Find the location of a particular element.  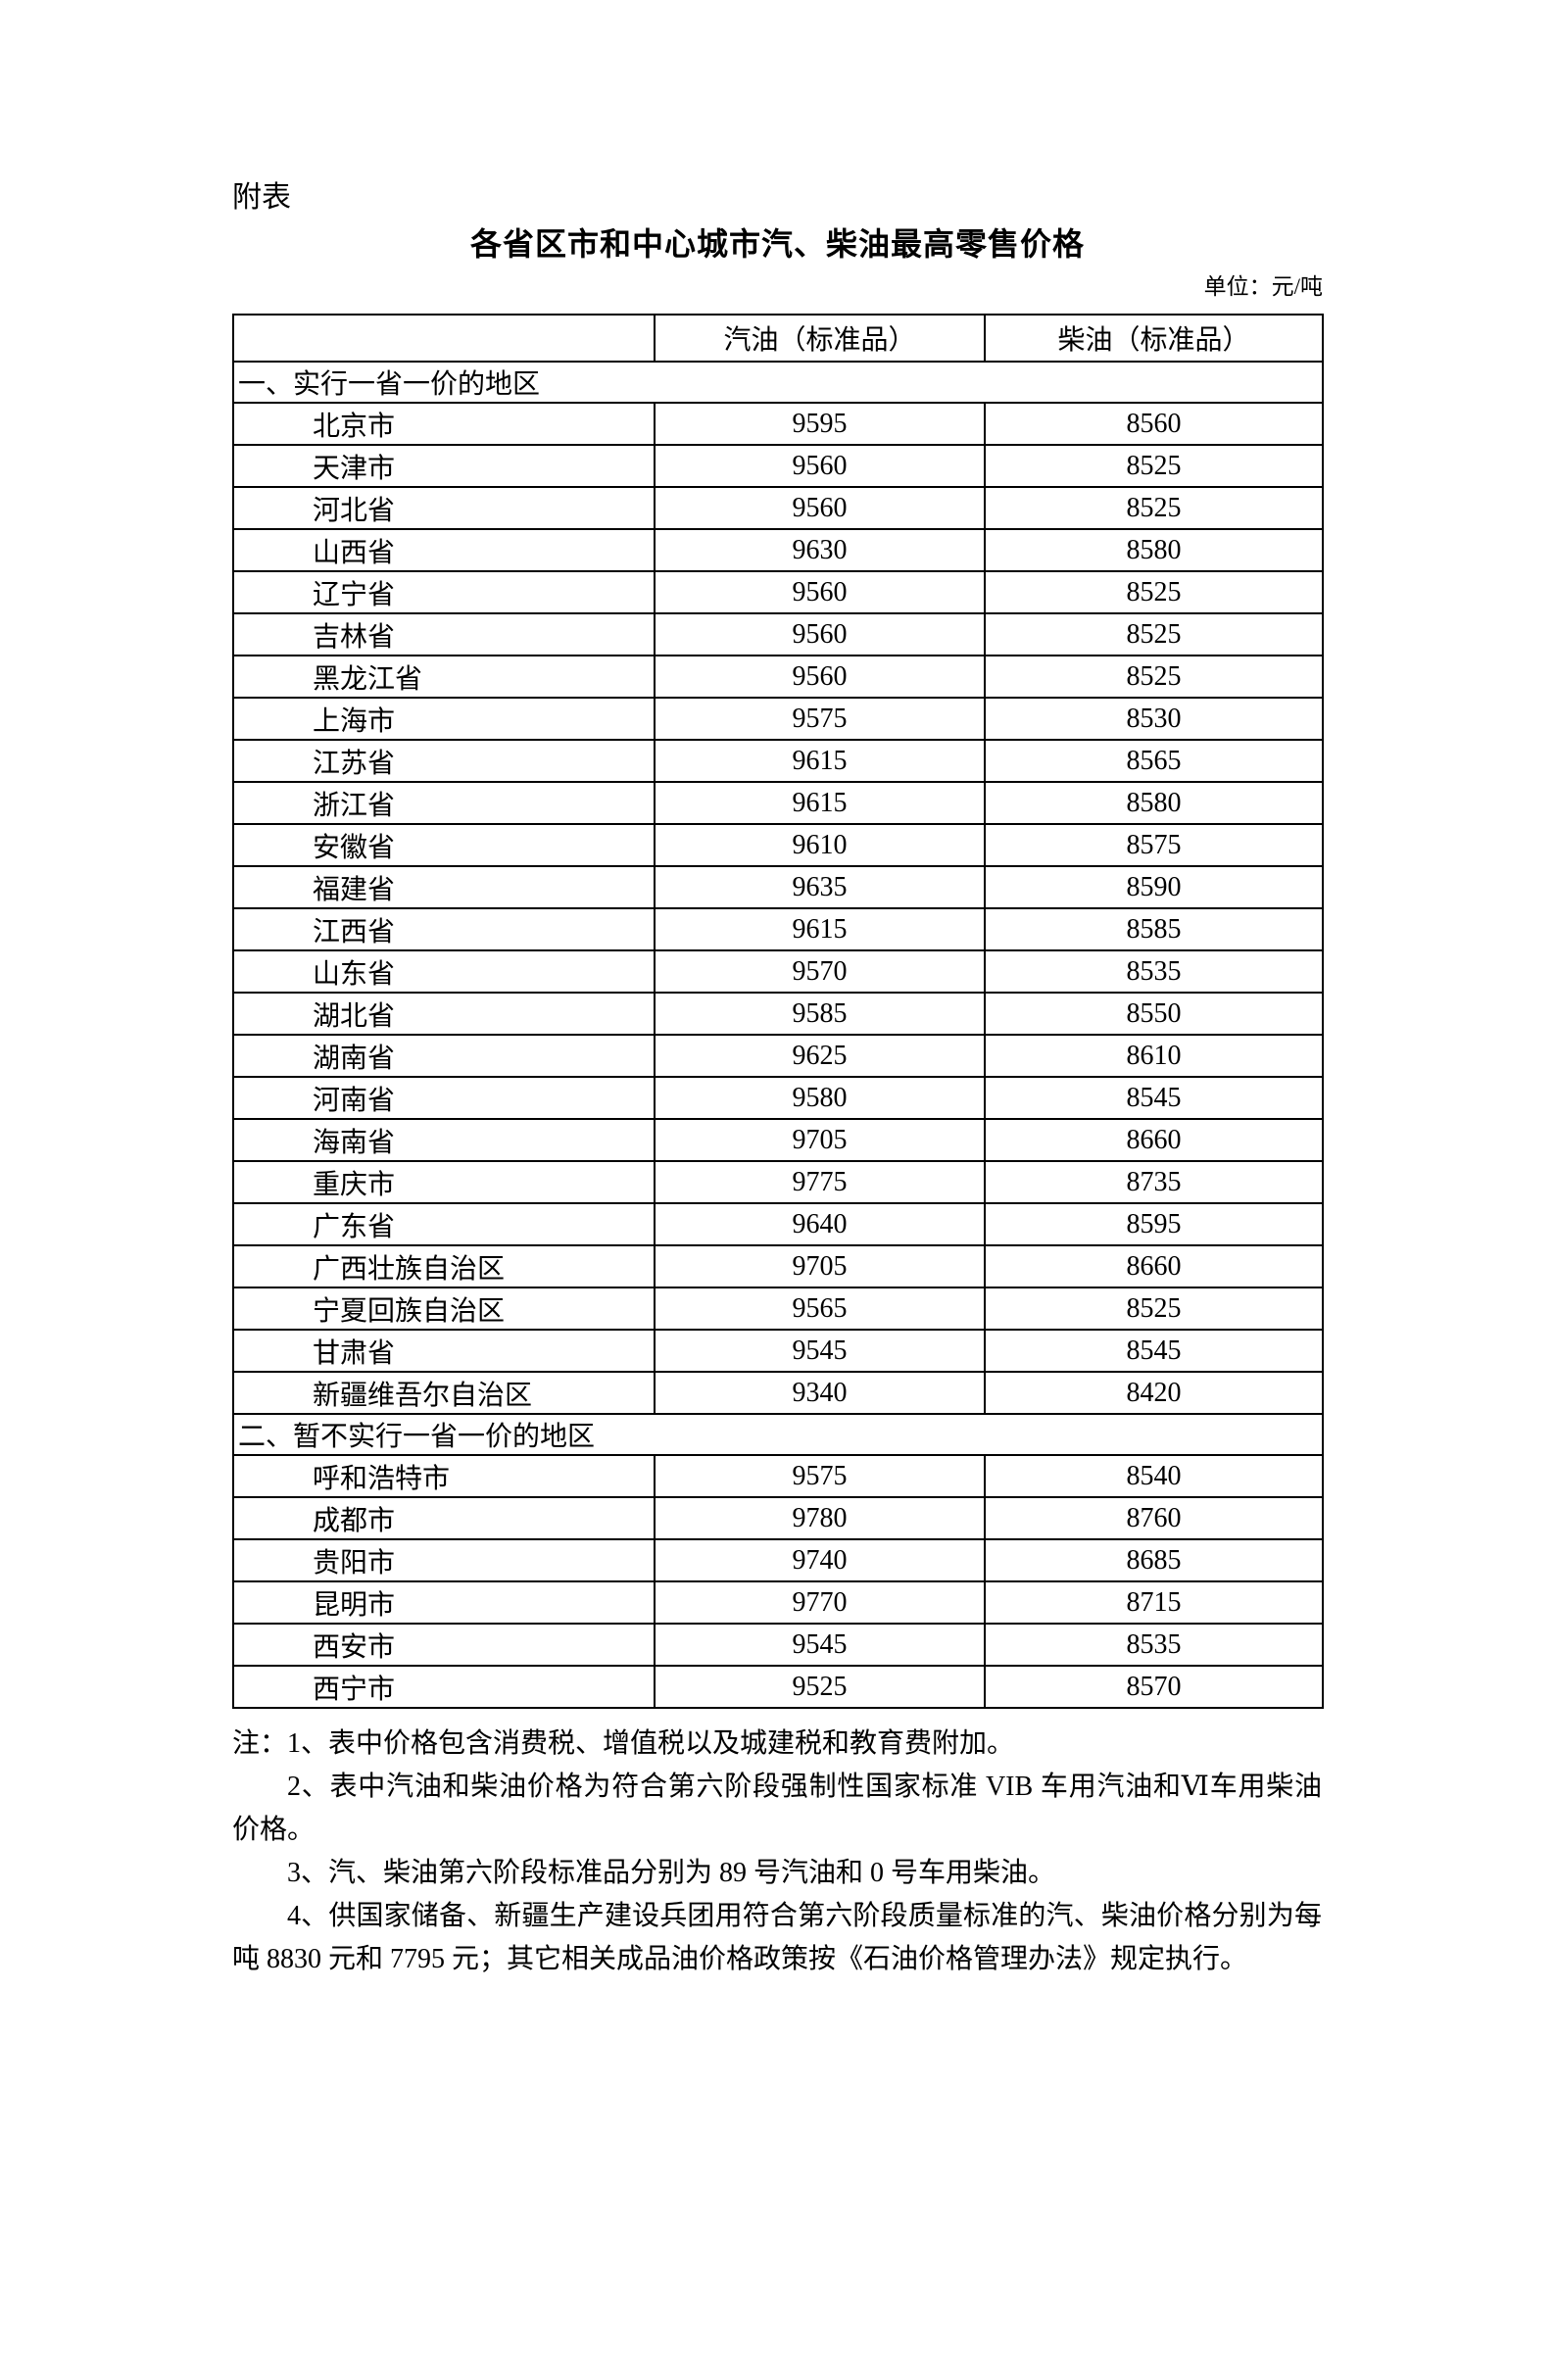

region-name: 山东省 is located at coordinates (444, 971).